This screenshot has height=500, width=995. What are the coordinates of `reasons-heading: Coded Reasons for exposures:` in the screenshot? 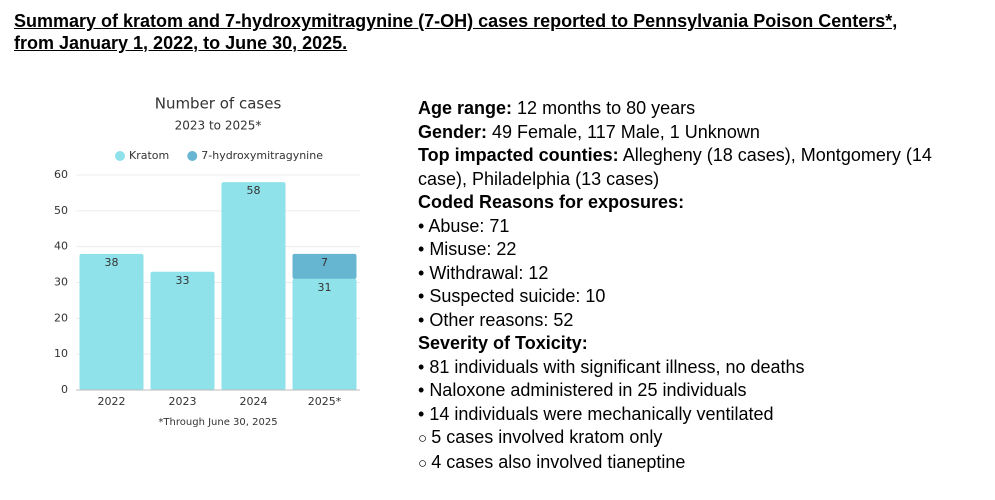 It's located at (551, 202).